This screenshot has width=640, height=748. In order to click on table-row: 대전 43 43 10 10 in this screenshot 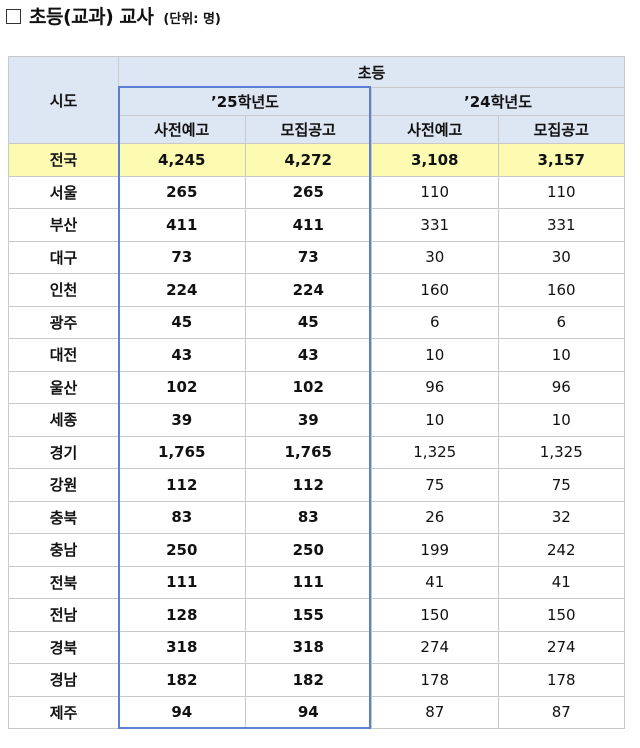, I will do `click(317, 355)`.